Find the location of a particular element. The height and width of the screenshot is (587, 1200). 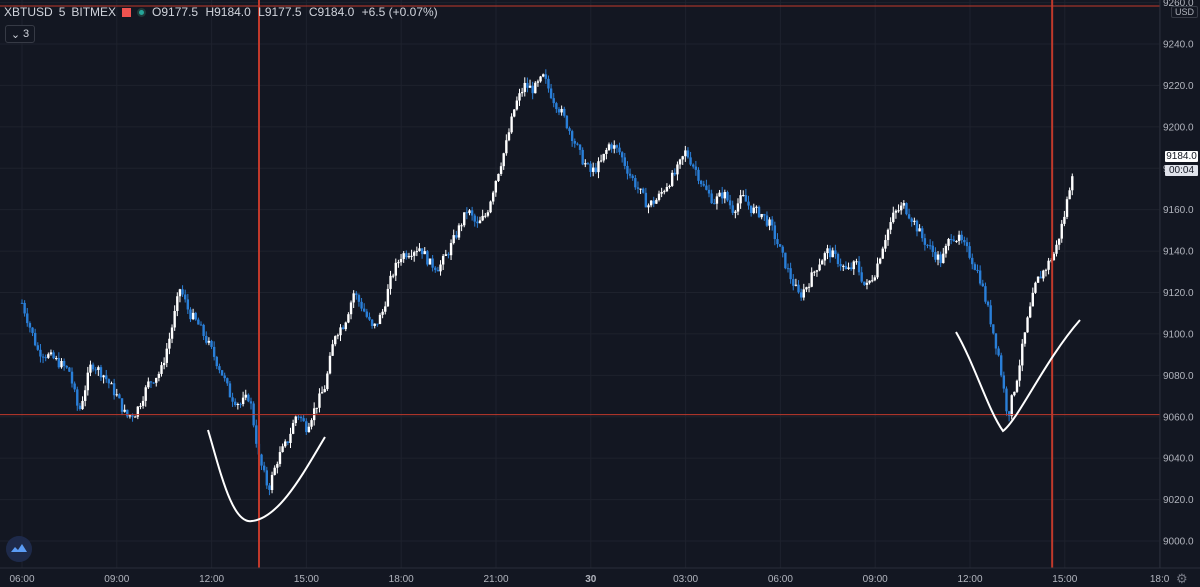

drawn-curve-right is located at coordinates (1018, 376).